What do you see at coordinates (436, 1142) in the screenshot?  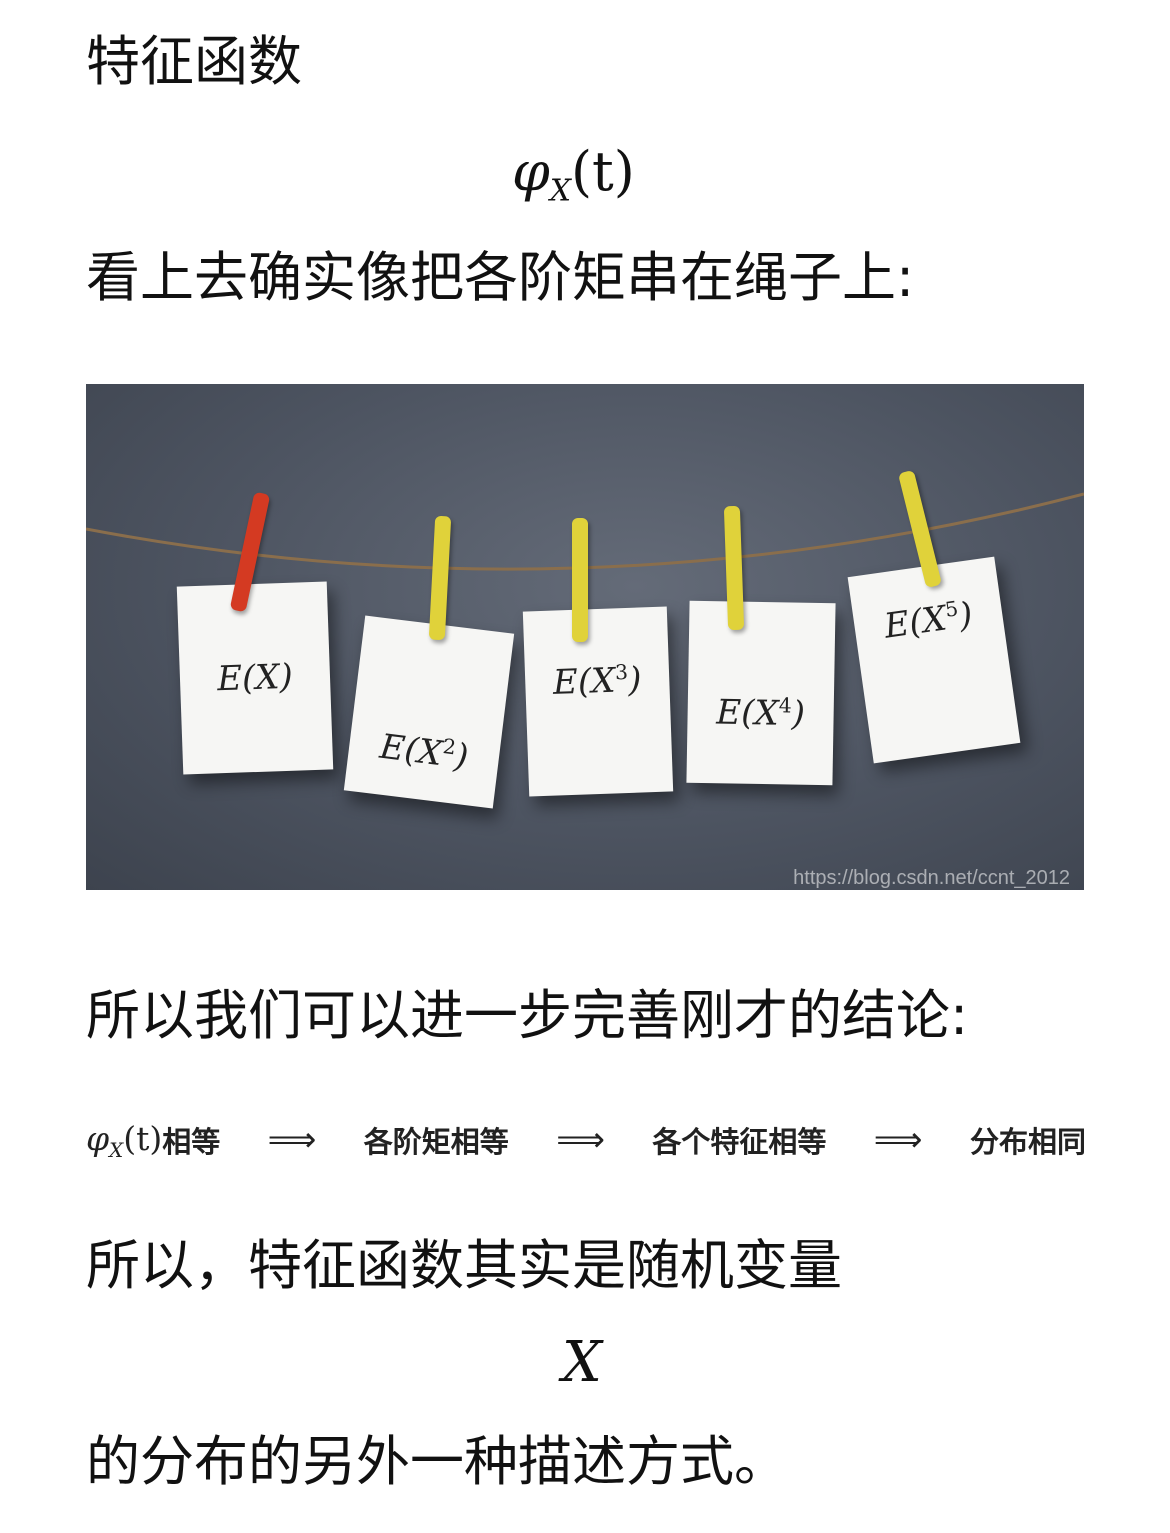 I see `chain-step-moments: 各阶矩相等` at bounding box center [436, 1142].